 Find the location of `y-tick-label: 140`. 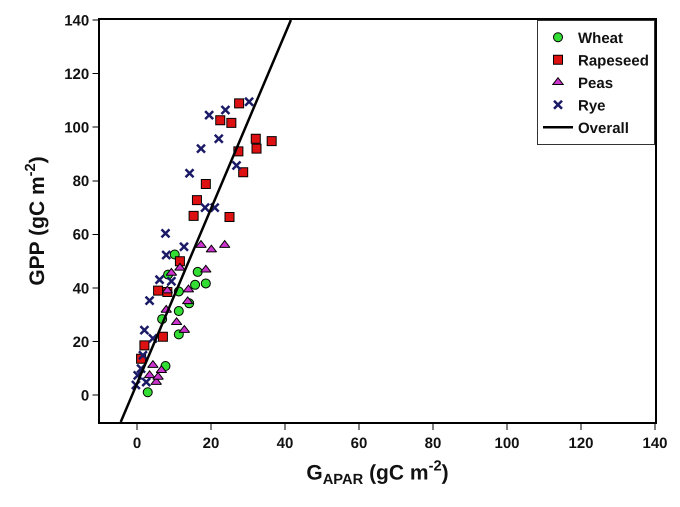

y-tick-label: 140 is located at coordinates (77, 21).